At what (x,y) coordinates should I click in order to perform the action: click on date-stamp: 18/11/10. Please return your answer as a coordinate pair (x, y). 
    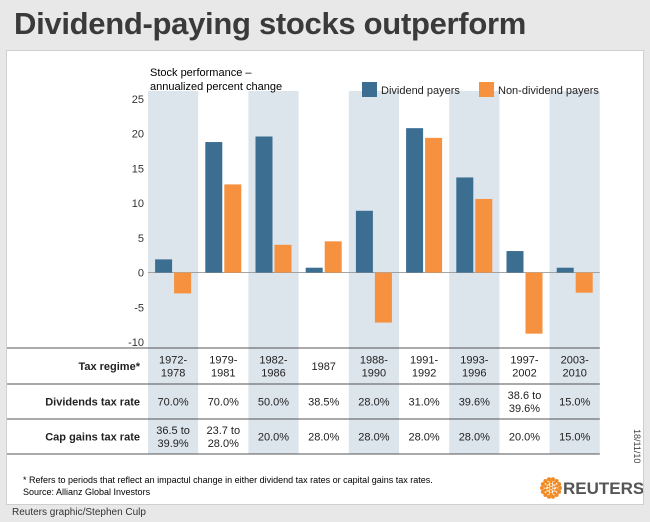
    Looking at the image, I should click on (637, 446).